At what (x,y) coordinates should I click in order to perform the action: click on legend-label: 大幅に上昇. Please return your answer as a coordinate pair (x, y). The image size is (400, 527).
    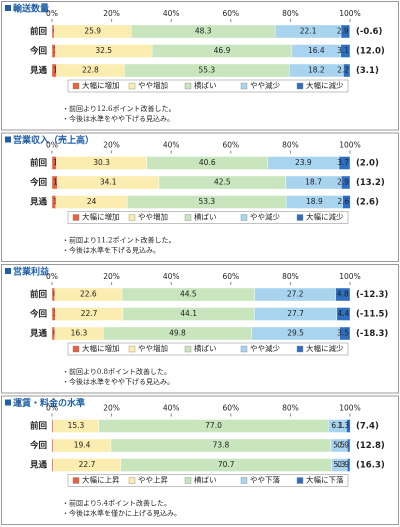
    Looking at the image, I should click on (101, 480).